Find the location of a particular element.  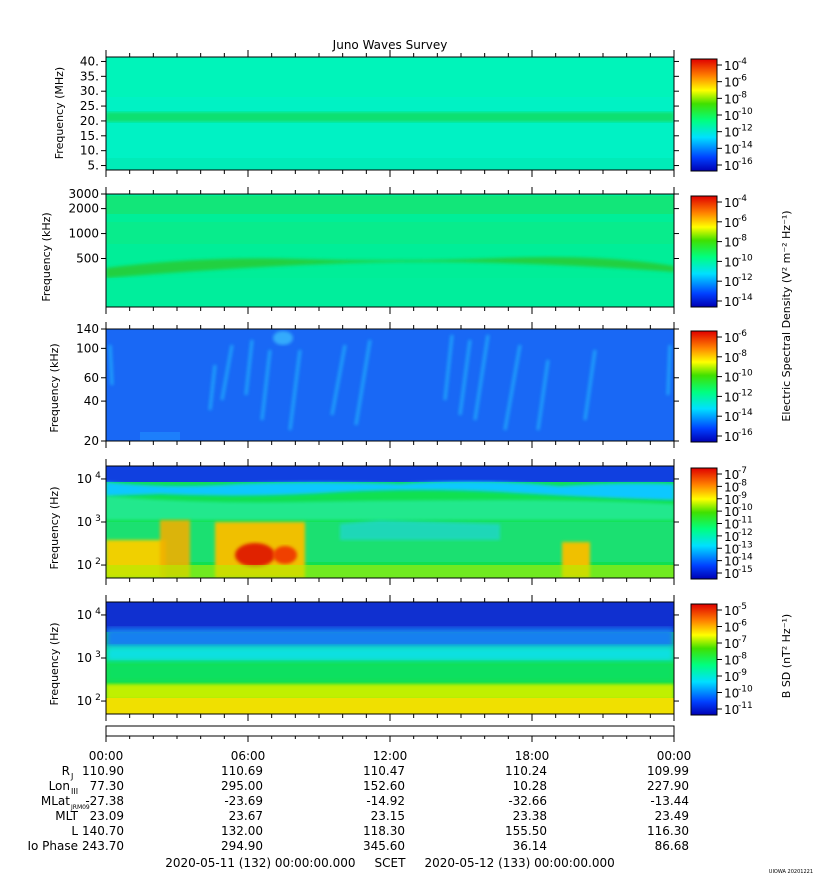

ytick-label: 500 is located at coordinates (87, 259).